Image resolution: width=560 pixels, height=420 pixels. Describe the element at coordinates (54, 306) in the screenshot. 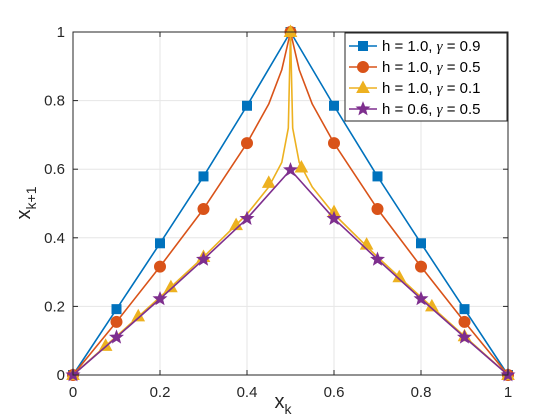

I see `y-tick-label: 0.2` at that location.